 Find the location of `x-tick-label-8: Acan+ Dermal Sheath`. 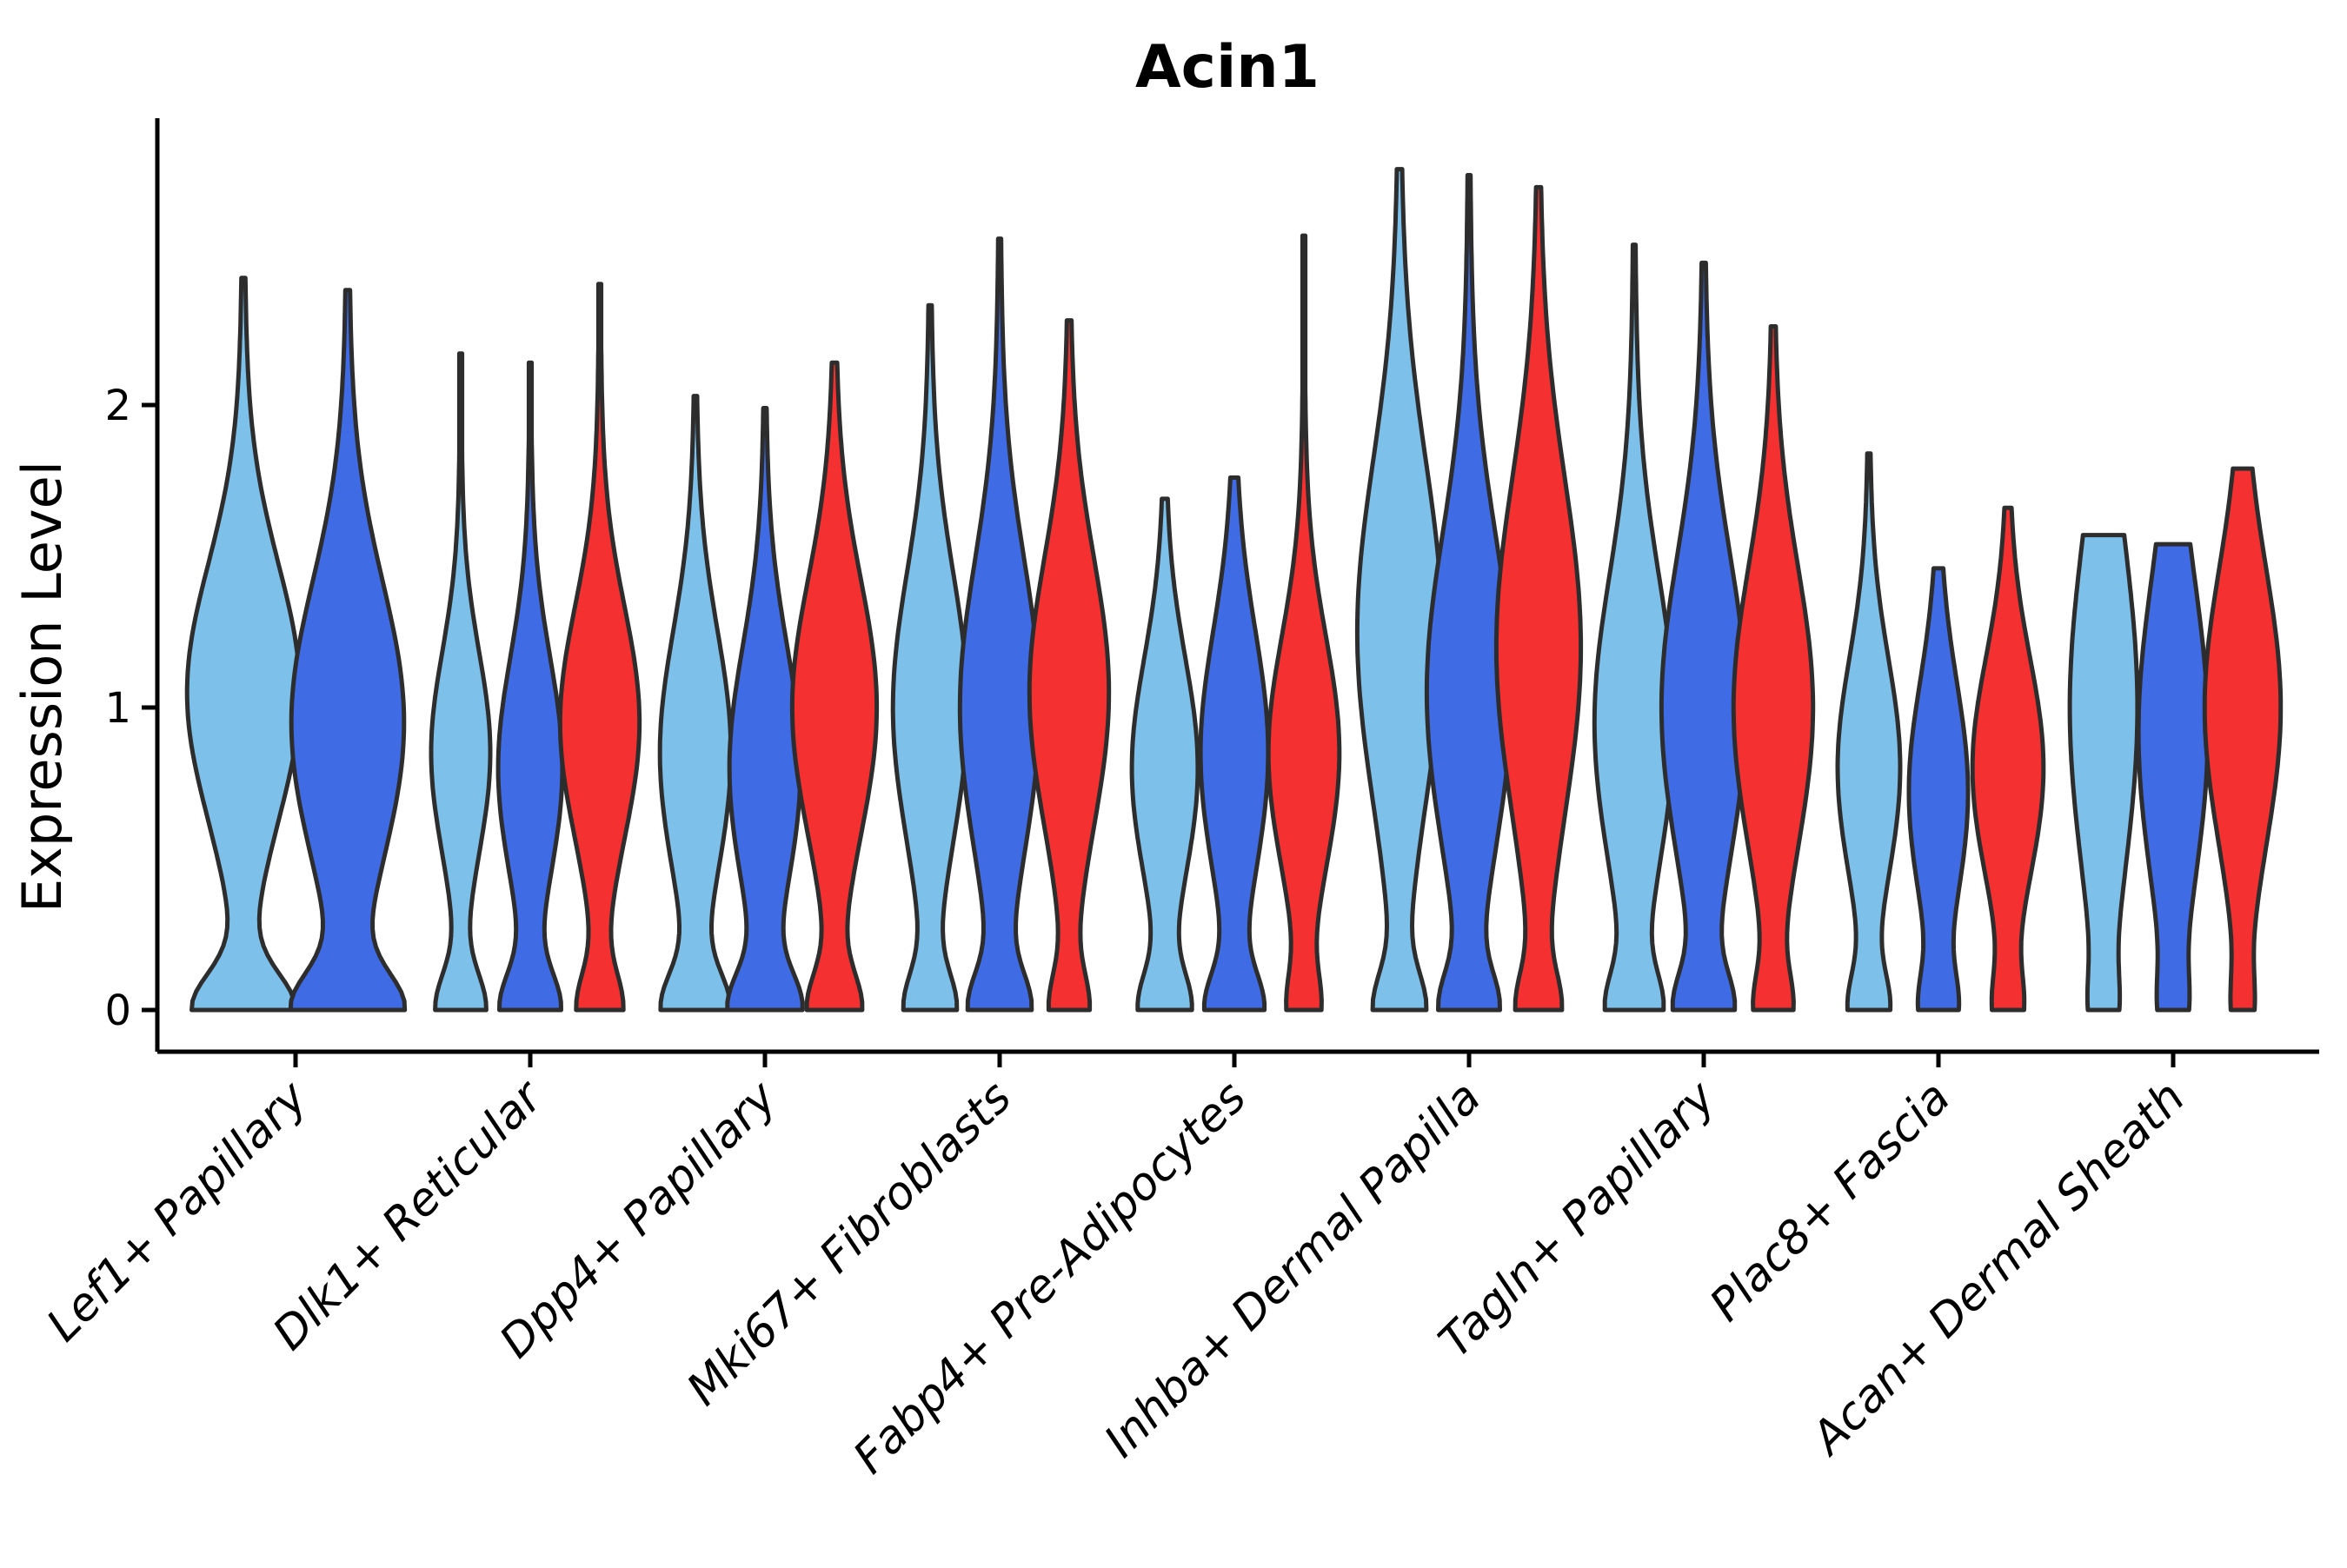

x-tick-label-8: Acan+ Dermal Sheath is located at coordinates (1998, 1269).